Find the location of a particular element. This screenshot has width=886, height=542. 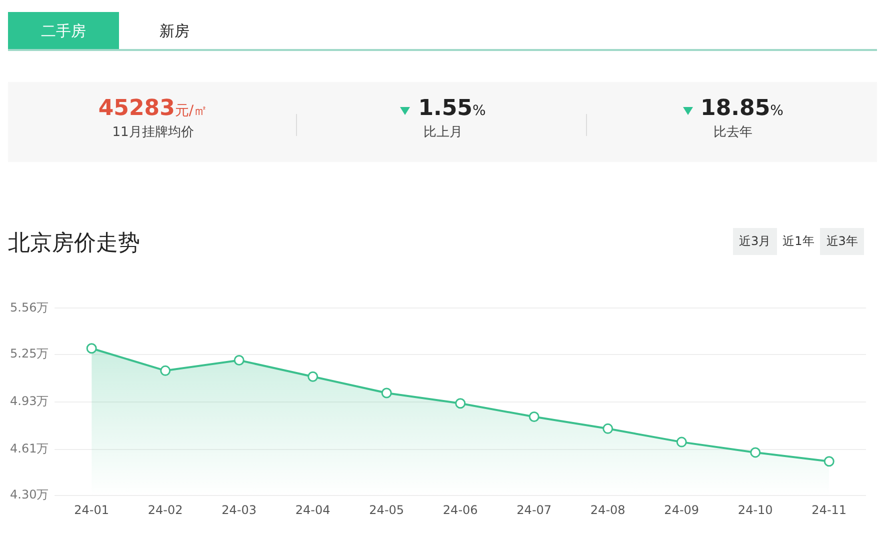

text: 近1年 is located at coordinates (798, 241).